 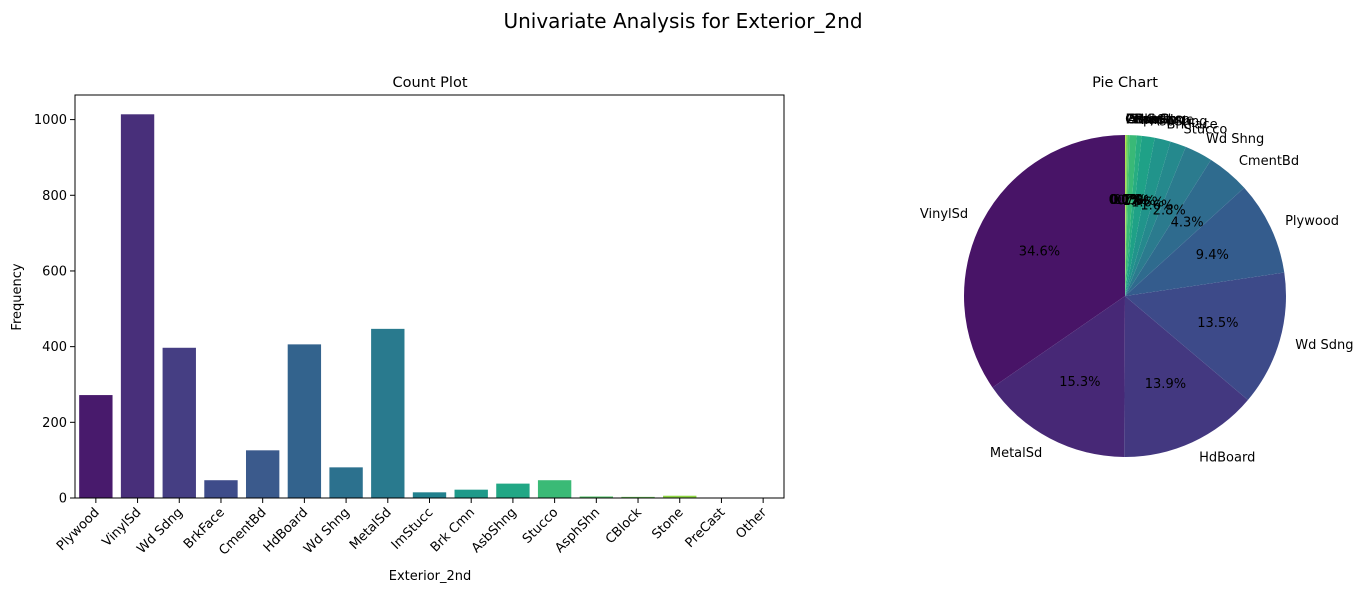 What do you see at coordinates (1133, 200) in the screenshot?
I see `pie-pct-label: 0.5%` at bounding box center [1133, 200].